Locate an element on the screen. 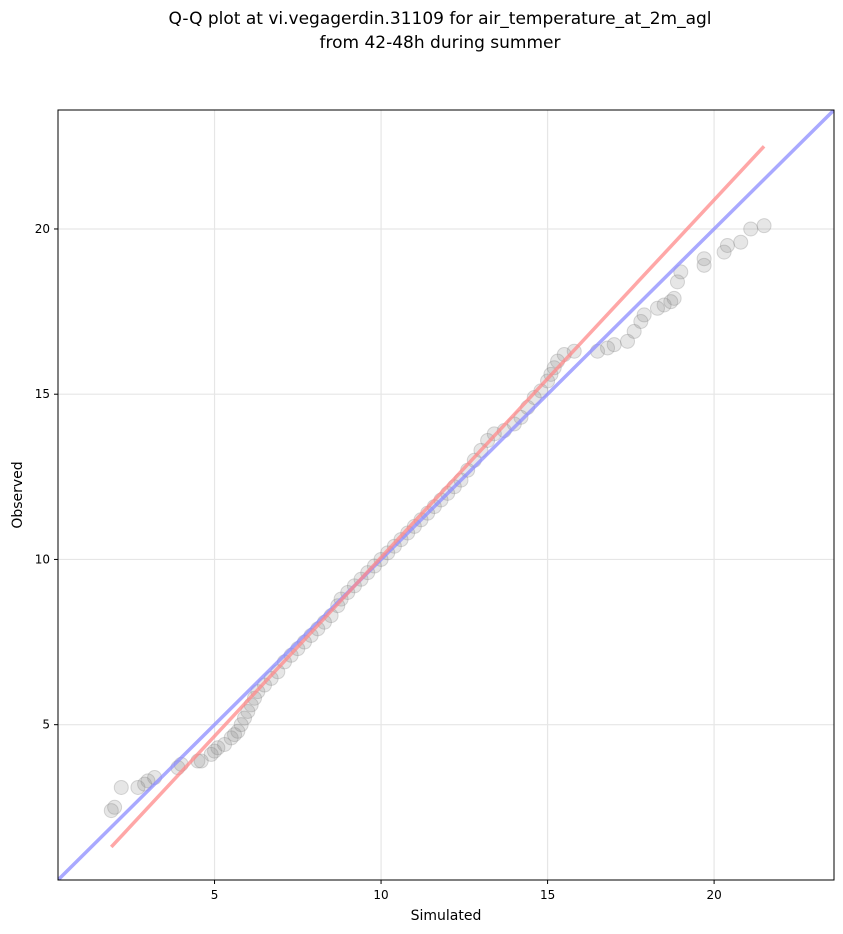  x-tick-label: 15 is located at coordinates (547, 895).